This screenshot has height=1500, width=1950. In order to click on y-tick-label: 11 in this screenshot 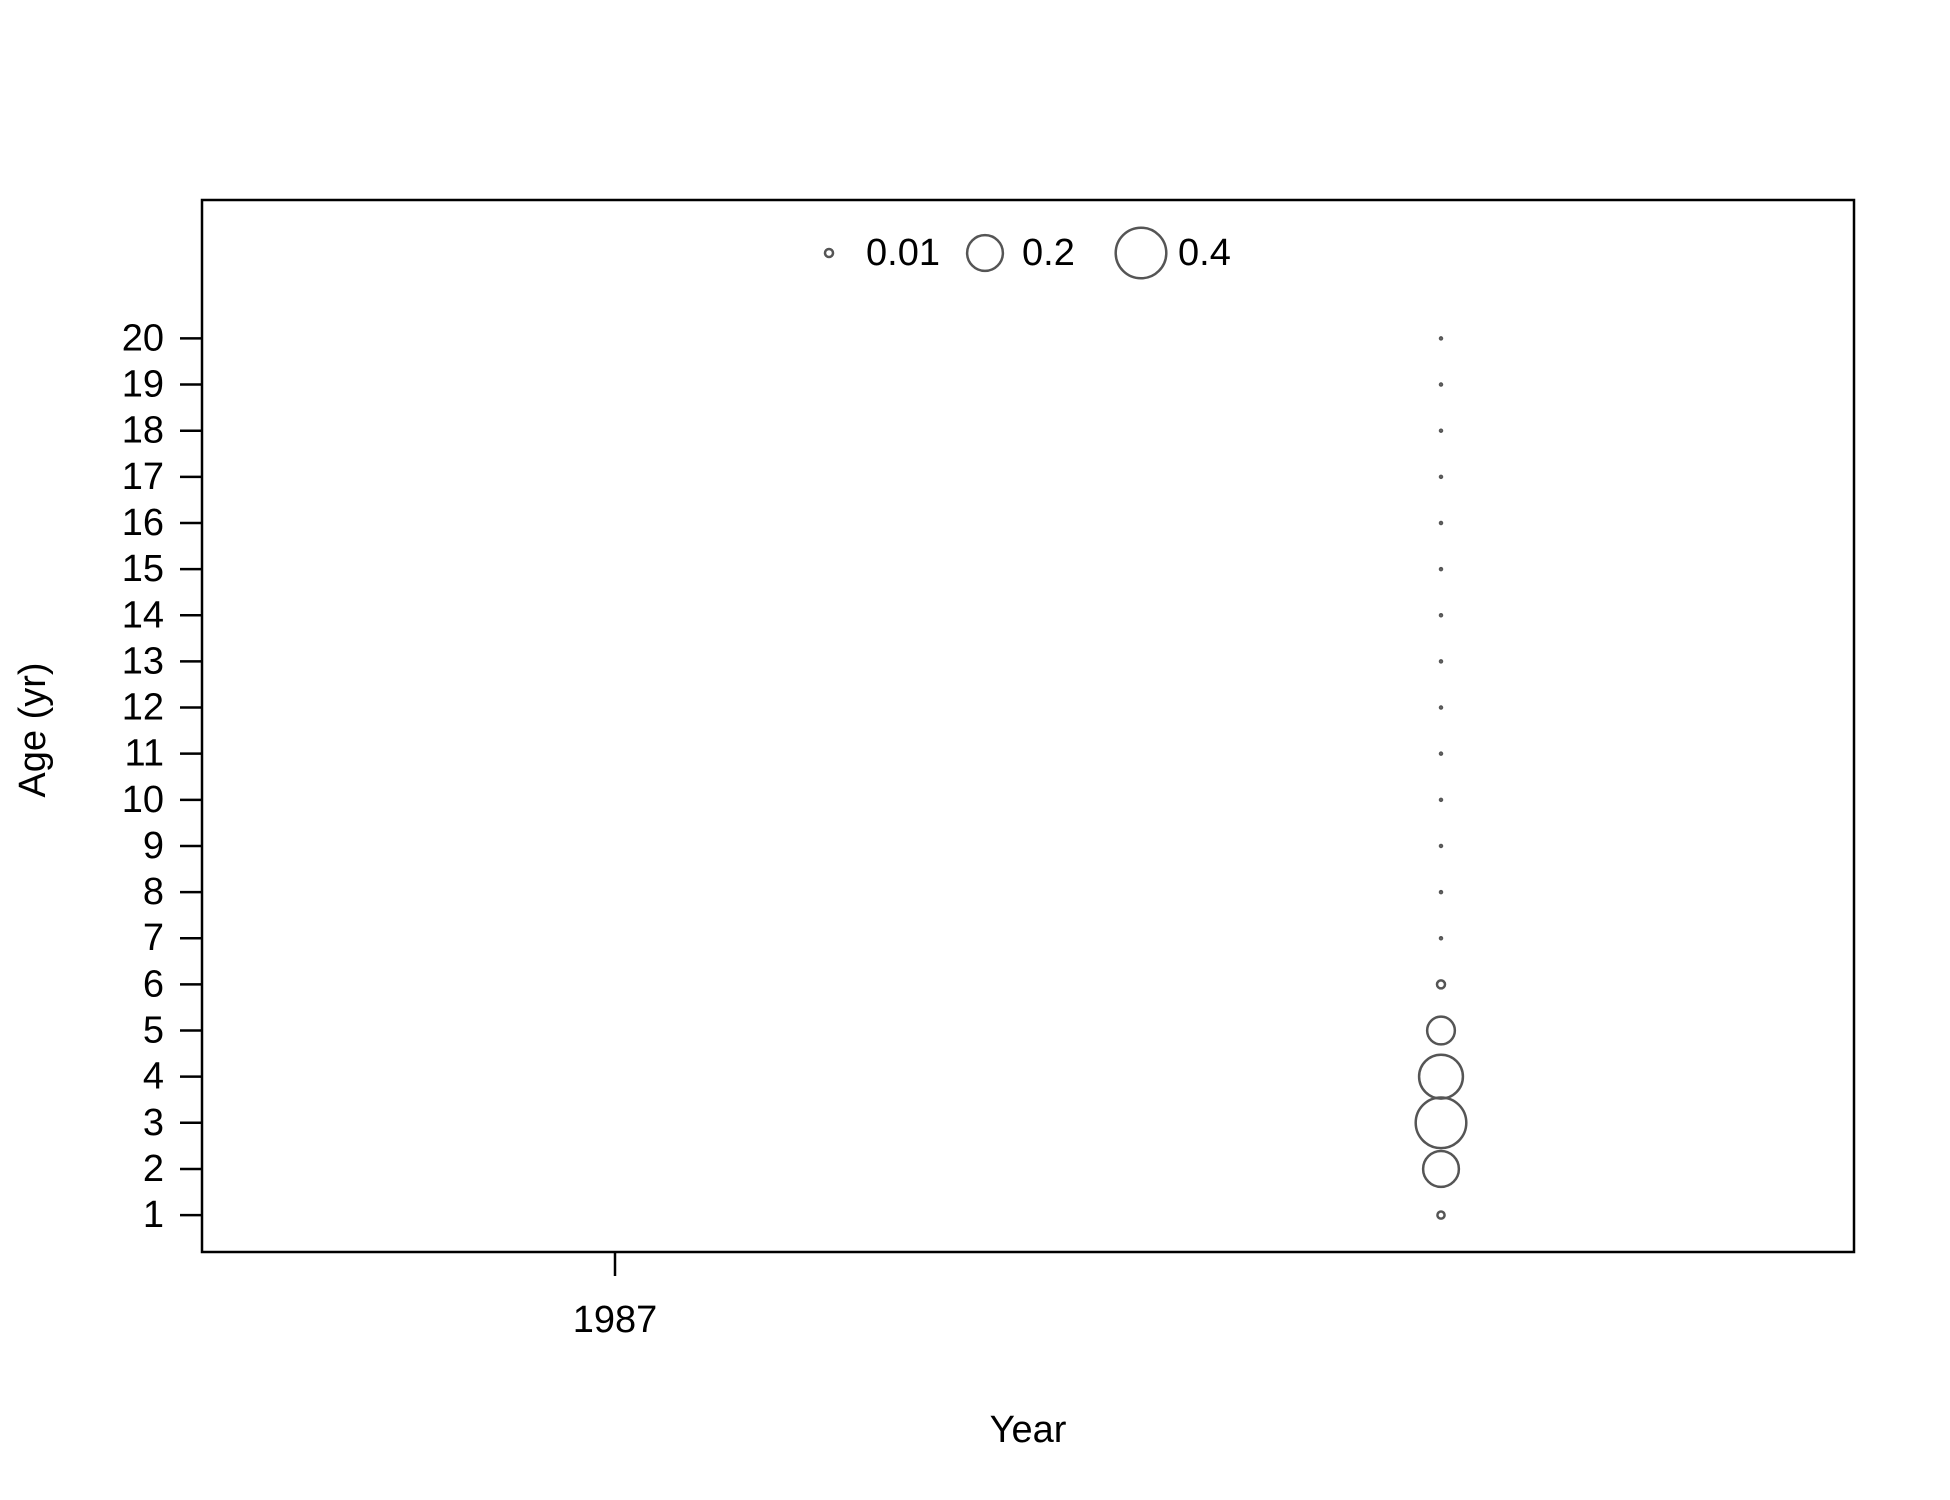, I will do `click(144, 754)`.